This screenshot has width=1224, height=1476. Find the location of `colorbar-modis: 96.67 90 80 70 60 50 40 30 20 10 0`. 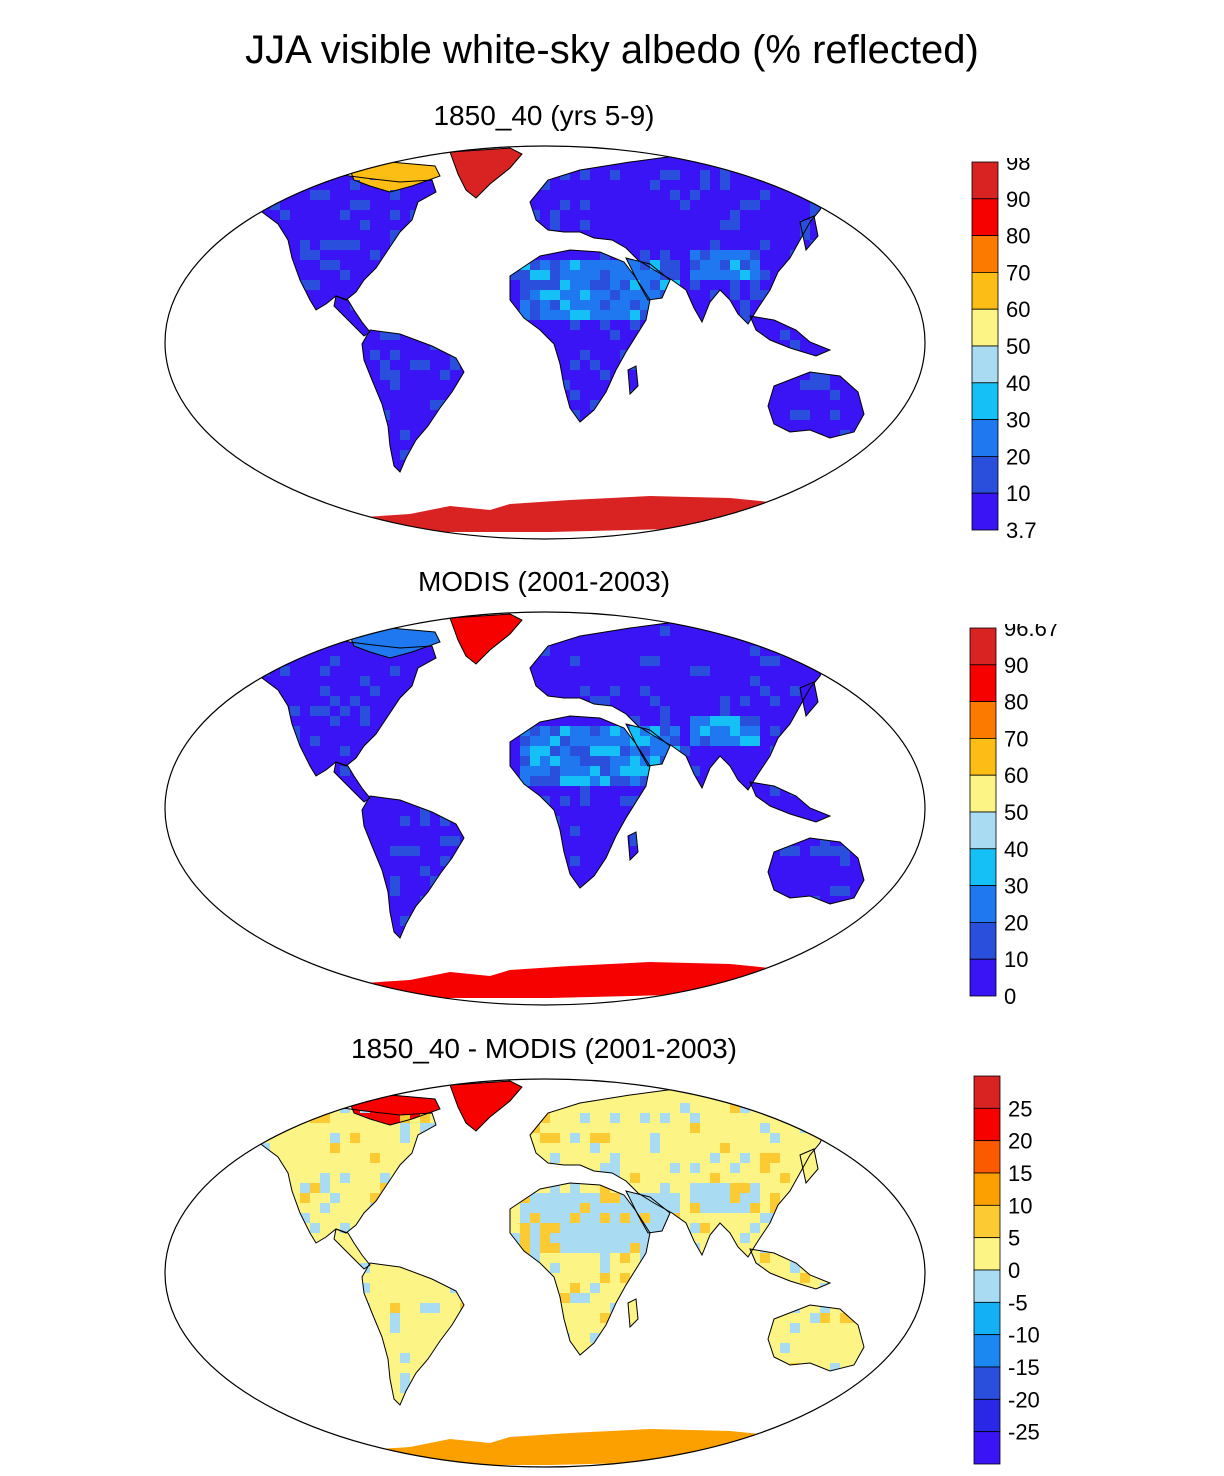

colorbar-modis: 96.67 90 80 70 60 50 40 30 20 10 0 is located at coordinates (1014, 814).